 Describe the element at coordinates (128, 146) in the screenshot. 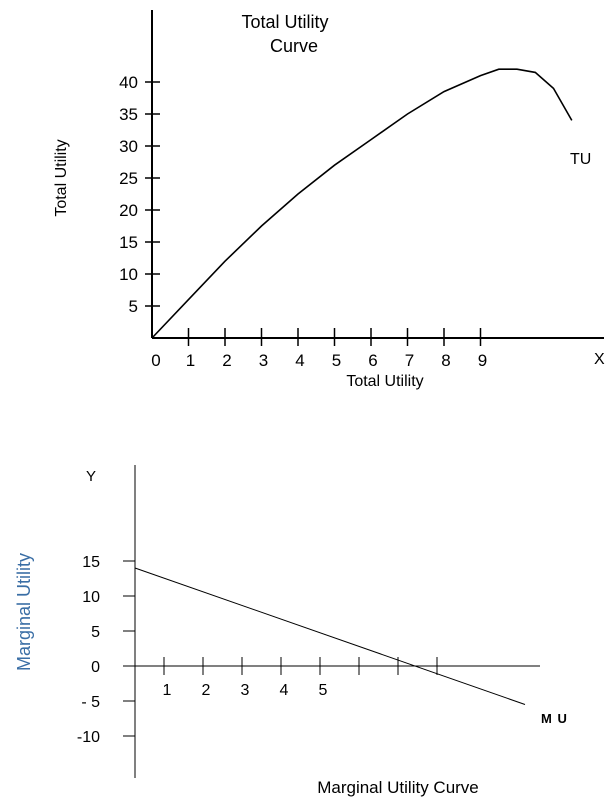

I see `tu-y-tick-label: 30` at that location.